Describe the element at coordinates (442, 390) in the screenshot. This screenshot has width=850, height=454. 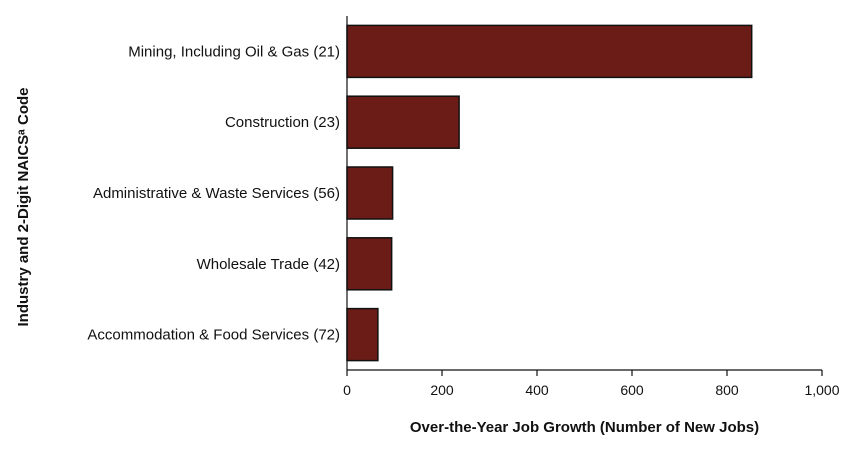
I see `x-tick-label-1: 200` at that location.